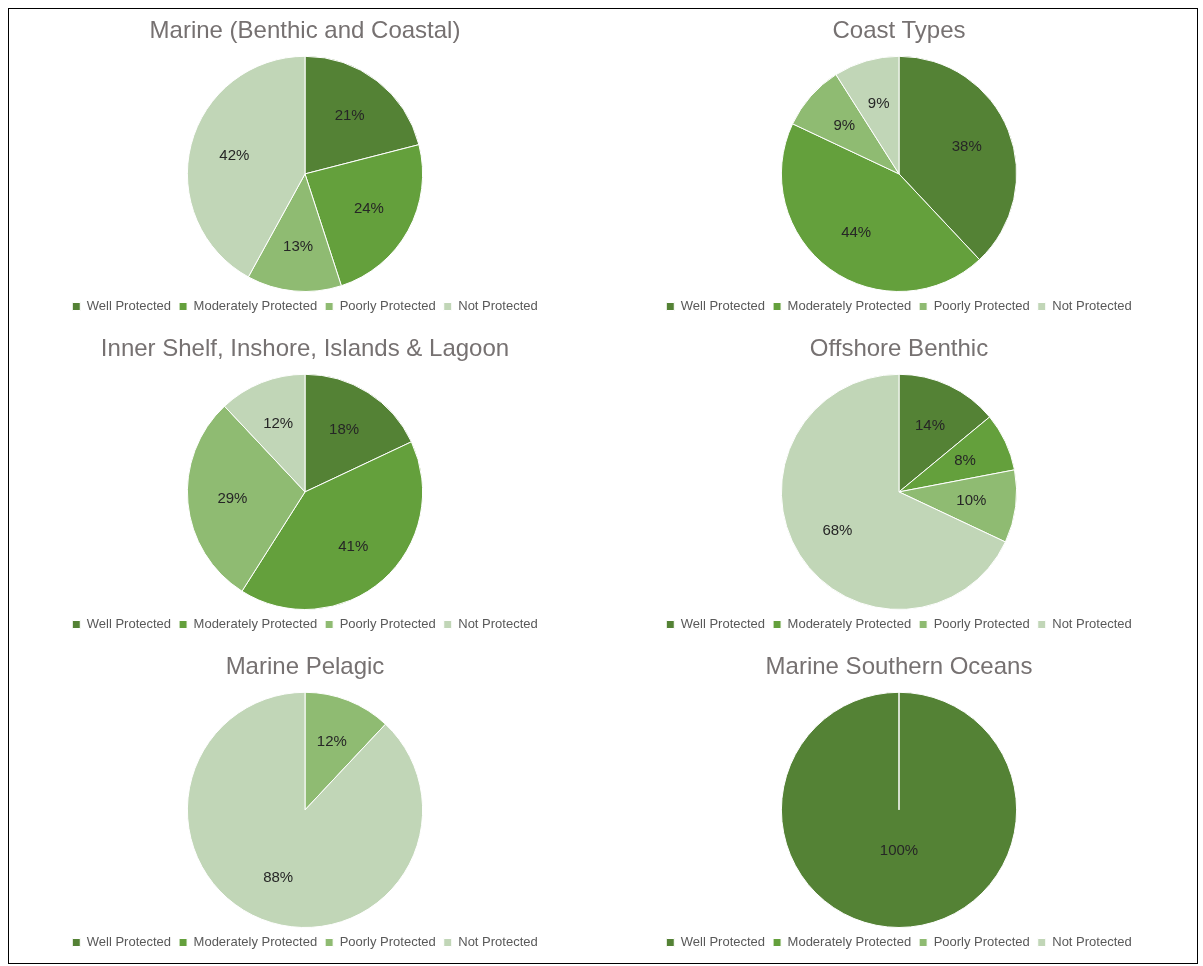 This screenshot has height=966, width=1203. Describe the element at coordinates (837, 530) in the screenshot. I see `data-label: 68%` at that location.